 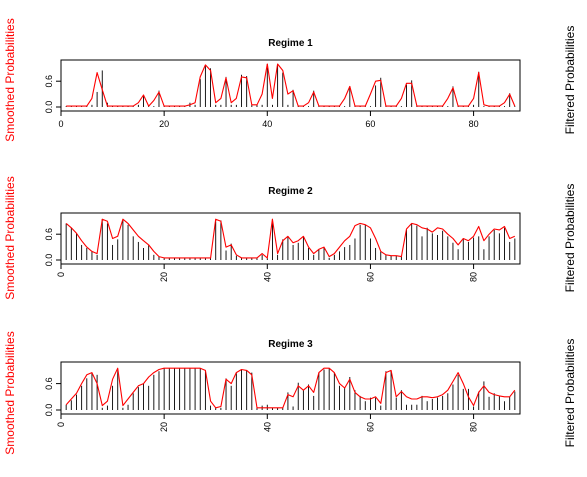 What do you see at coordinates (290, 344) in the screenshot?
I see `panel-title-regime-3: Regime 3` at bounding box center [290, 344].